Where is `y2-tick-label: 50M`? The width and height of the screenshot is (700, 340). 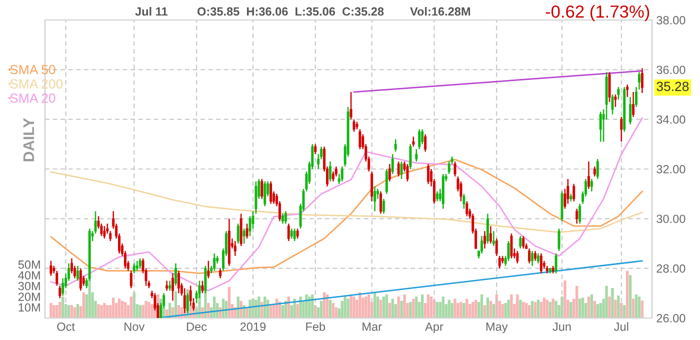
y2-tick-label: 50M is located at coordinates (29, 264).